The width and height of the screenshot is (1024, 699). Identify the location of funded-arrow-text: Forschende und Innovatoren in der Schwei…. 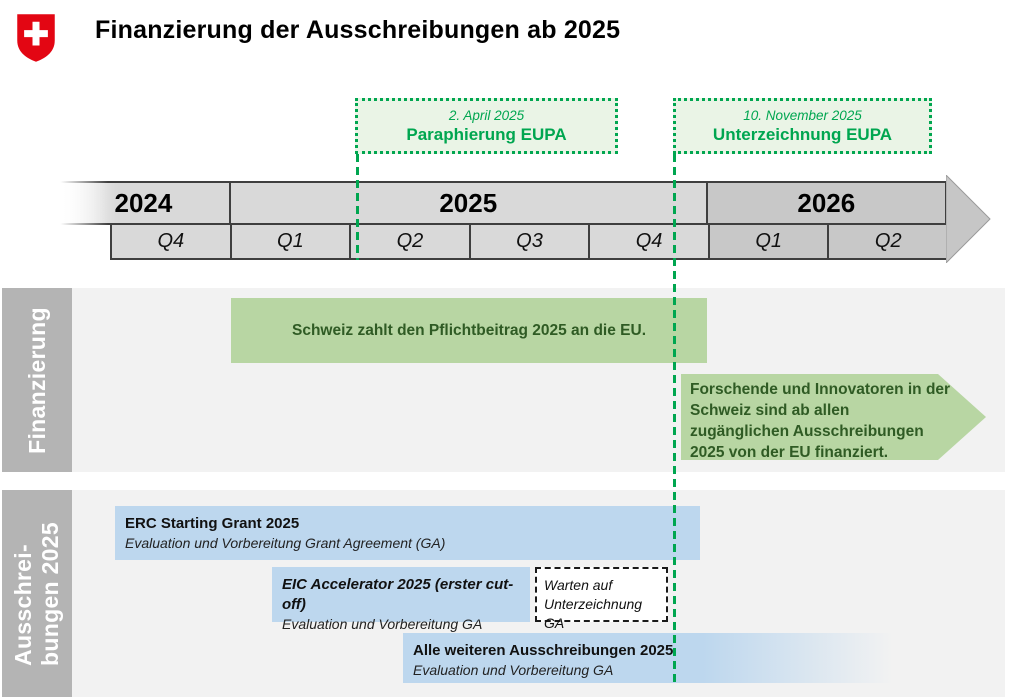
(820, 421).